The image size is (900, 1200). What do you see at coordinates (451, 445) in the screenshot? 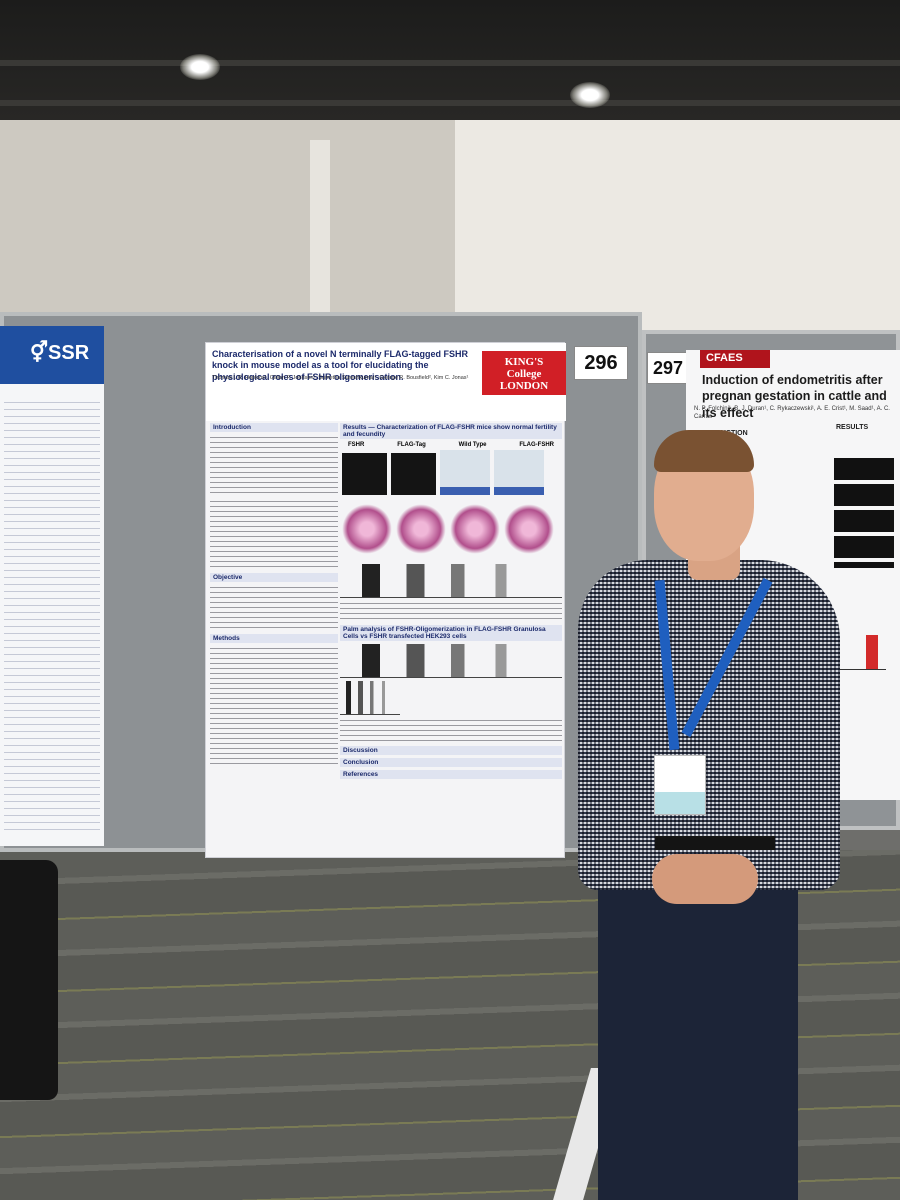
I see `figure-labels: FSHR FLAG-Tag Wild Type FLAG-FSHR` at bounding box center [451, 445].